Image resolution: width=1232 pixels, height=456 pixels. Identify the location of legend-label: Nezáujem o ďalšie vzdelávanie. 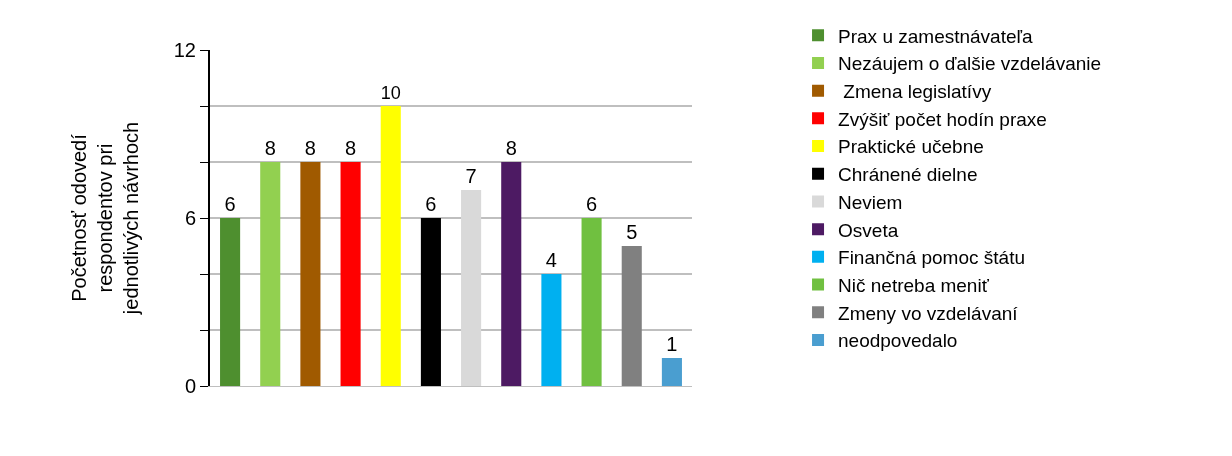
(970, 64).